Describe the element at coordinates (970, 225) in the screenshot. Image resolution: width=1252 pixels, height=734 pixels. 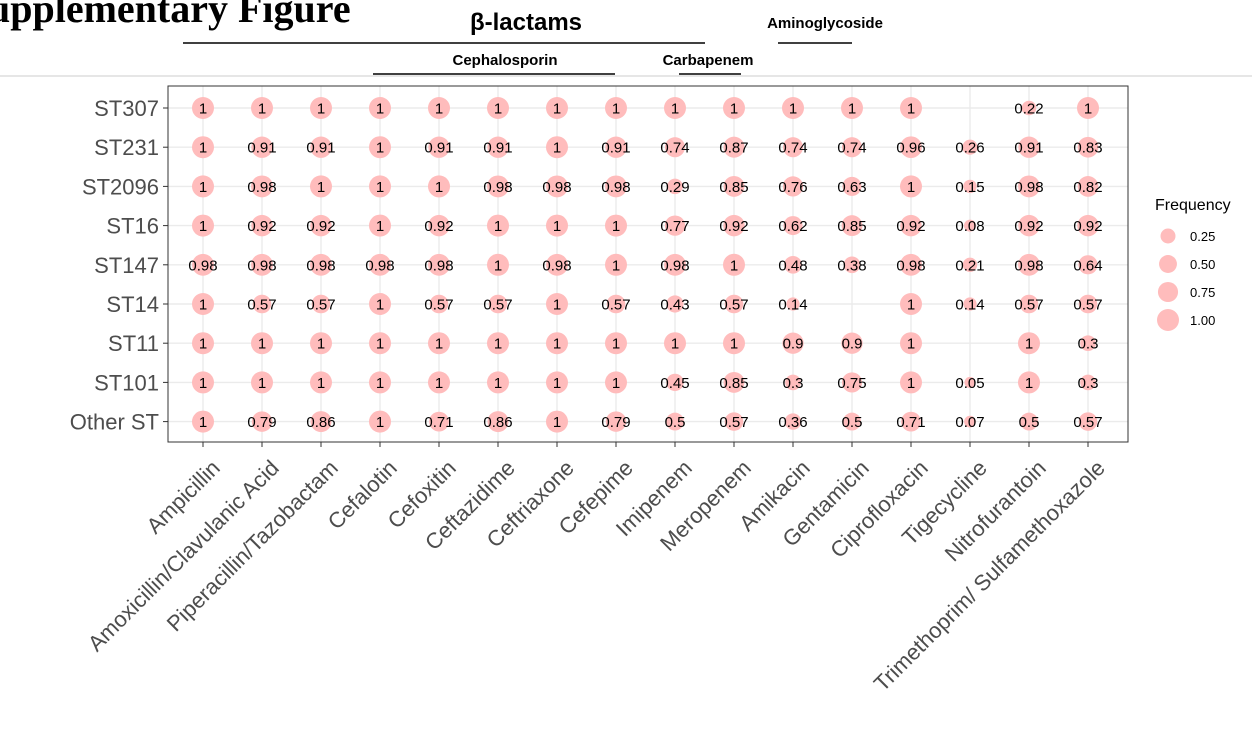
I see `point-st16-tigecycline` at that location.